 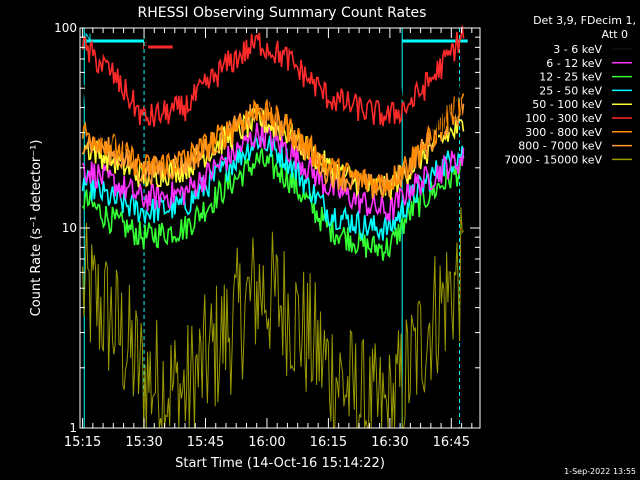 What do you see at coordinates (560, 146) in the screenshot?
I see `legend-entry-label: 800 - 7000 keV` at bounding box center [560, 146].